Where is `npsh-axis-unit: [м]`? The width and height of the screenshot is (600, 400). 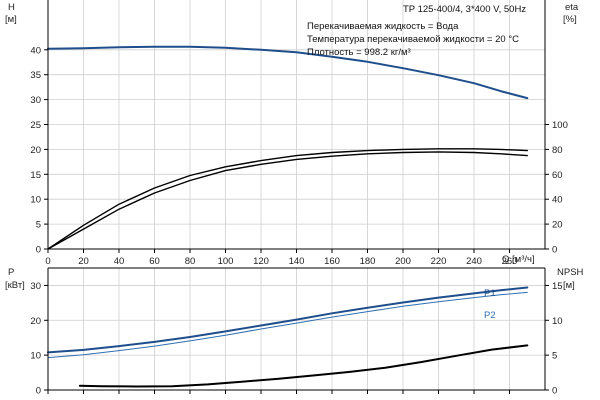
npsh-axis-unit: [м] is located at coordinates (569, 285).